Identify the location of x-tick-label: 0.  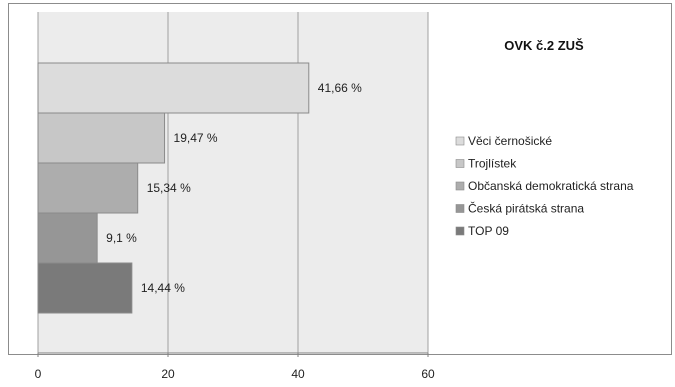
(38, 374).